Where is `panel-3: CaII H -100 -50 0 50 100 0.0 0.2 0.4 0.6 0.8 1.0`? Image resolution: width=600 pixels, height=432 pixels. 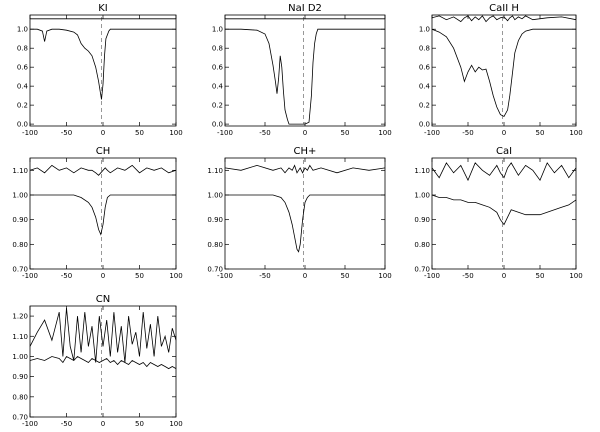 panel-3: CaII H -100 -50 0 50 100 0.0 0.2 0.4 0.6 0.8 1.0 is located at coordinates (501, 70).